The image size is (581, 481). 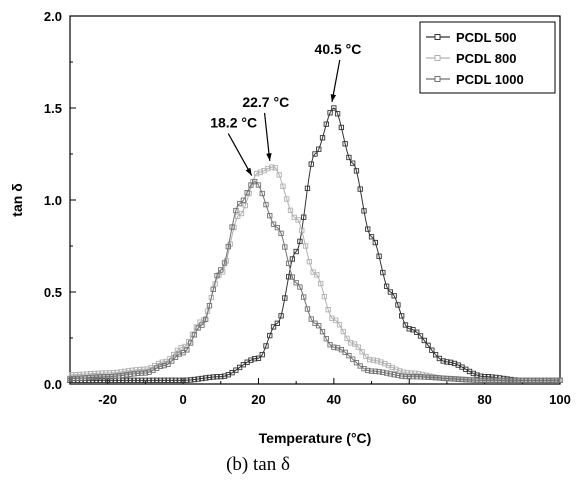 I want to click on x-axis: -20 0 20 40 60 80 100, so click(x=320, y=392).